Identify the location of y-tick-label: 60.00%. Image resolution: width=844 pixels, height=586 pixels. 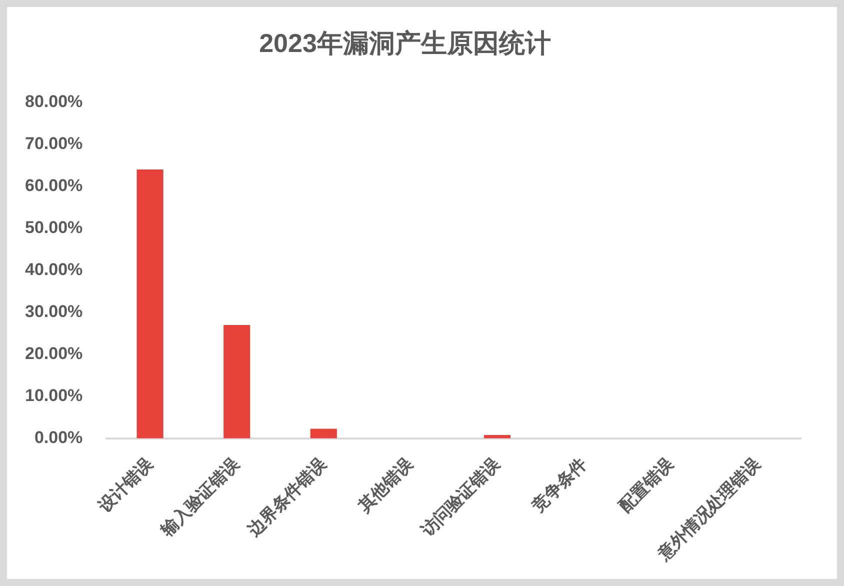
(53, 185).